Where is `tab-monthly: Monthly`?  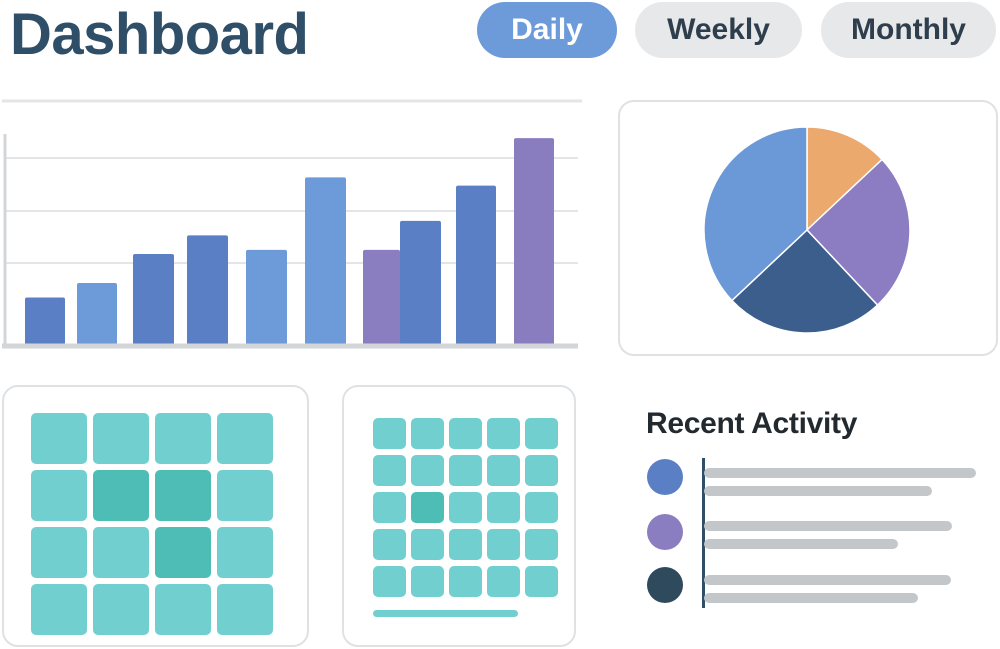 tab-monthly: Monthly is located at coordinates (908, 30).